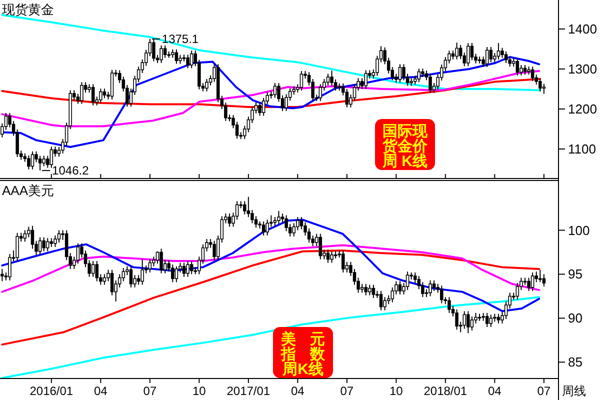 This screenshot has width=600, height=400. Describe the element at coordinates (582, 29) in the screenshot. I see `y-tick-label: 1400` at that location.